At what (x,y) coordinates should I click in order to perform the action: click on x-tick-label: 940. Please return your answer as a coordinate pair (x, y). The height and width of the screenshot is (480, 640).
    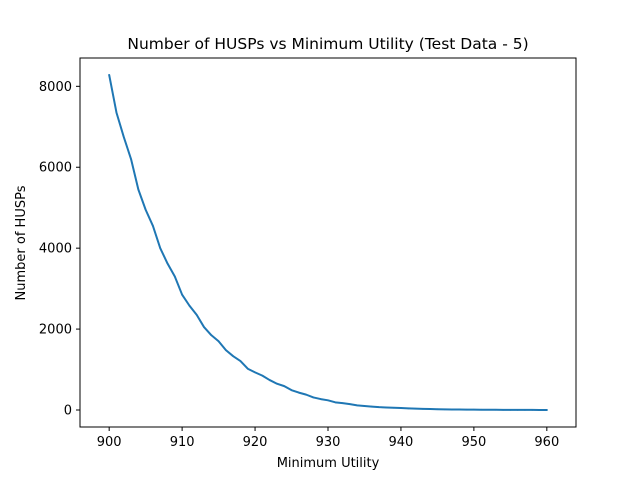
    Looking at the image, I should click on (401, 442).